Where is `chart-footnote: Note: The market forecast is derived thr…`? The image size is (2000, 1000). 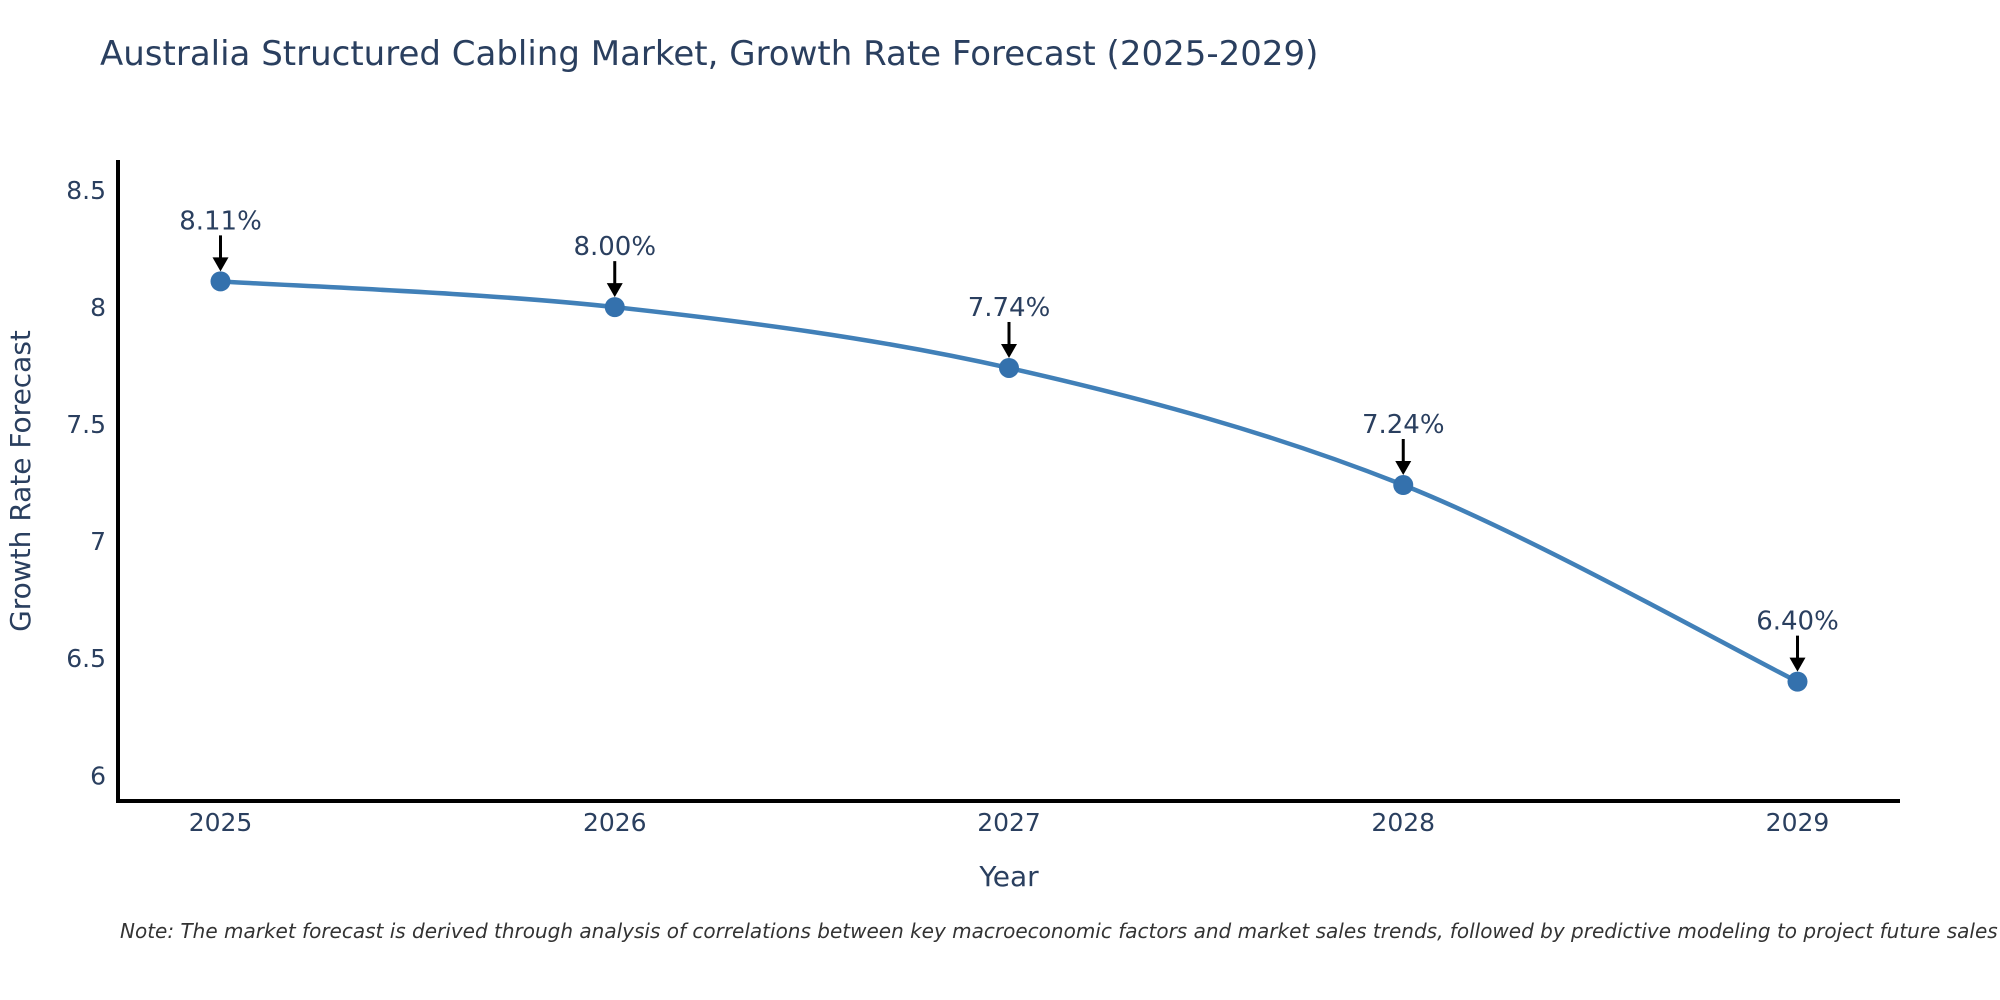 chart-footnote: Note: The market forecast is derived thr… is located at coordinates (1059, 931).